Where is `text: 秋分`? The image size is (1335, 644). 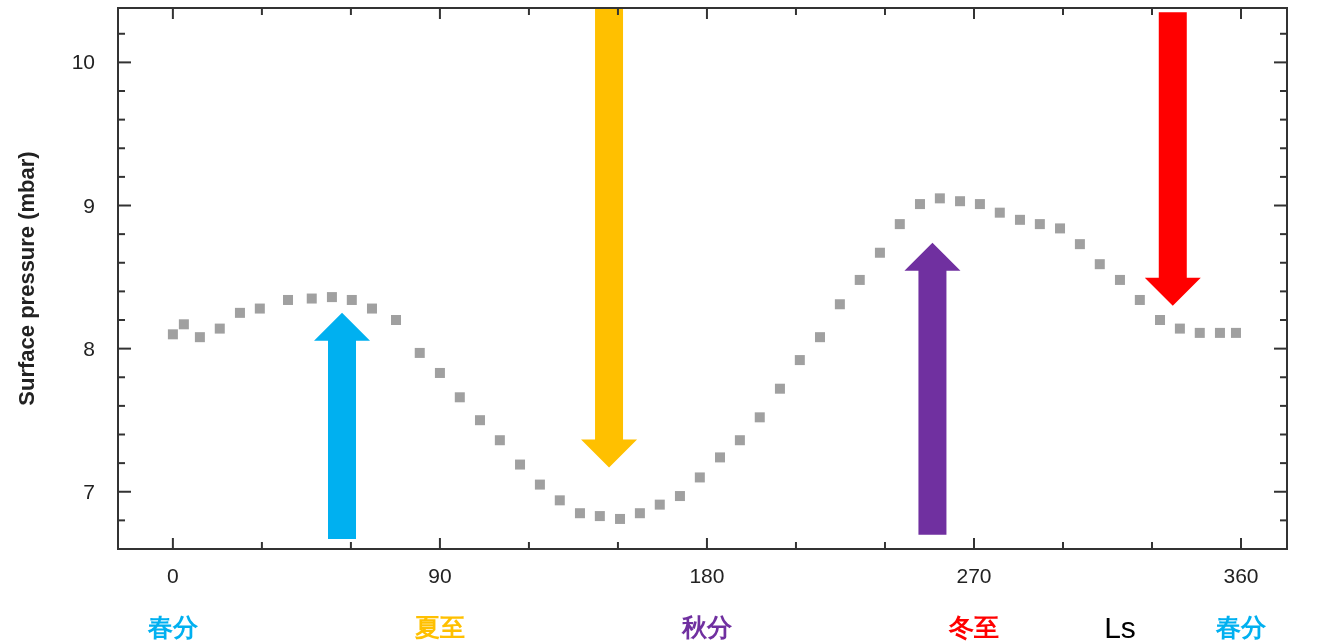 text: 秋分 is located at coordinates (706, 627).